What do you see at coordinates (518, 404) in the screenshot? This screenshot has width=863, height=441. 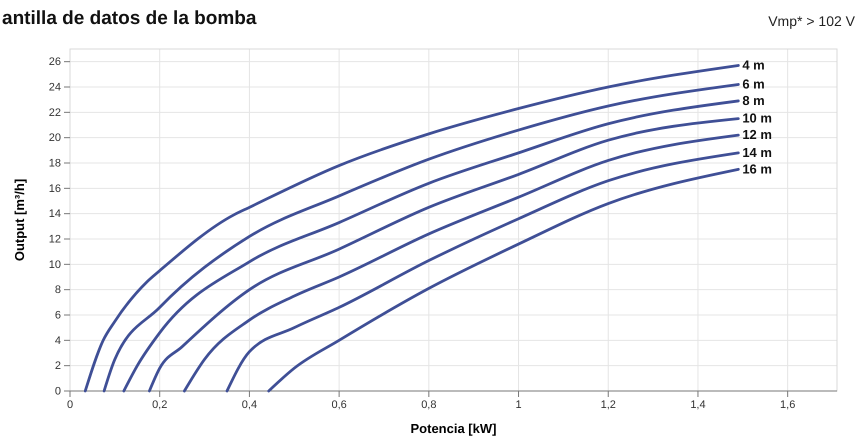 I see `x-tick-label: 1` at bounding box center [518, 404].